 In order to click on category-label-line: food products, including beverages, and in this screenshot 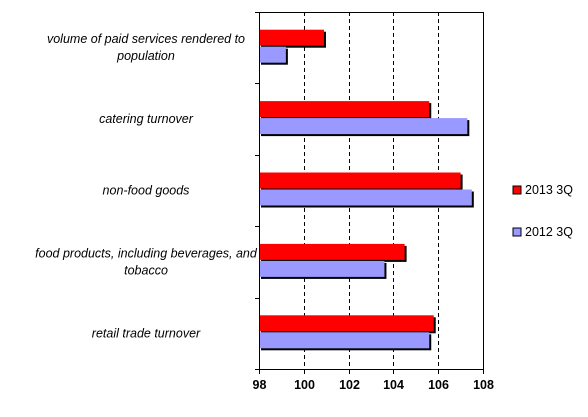, I will do `click(146, 253)`.